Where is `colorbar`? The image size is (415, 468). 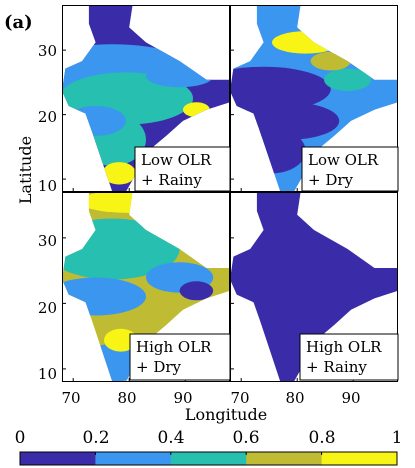 colorbar is located at coordinates (208, 458).